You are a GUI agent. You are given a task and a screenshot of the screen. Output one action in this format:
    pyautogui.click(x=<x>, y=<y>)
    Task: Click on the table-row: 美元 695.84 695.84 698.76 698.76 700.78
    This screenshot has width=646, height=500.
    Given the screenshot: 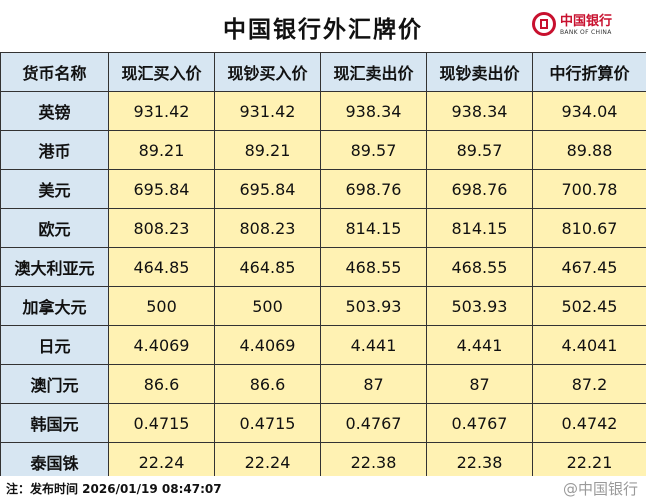 What is the action you would take?
    pyautogui.click(x=323, y=189)
    